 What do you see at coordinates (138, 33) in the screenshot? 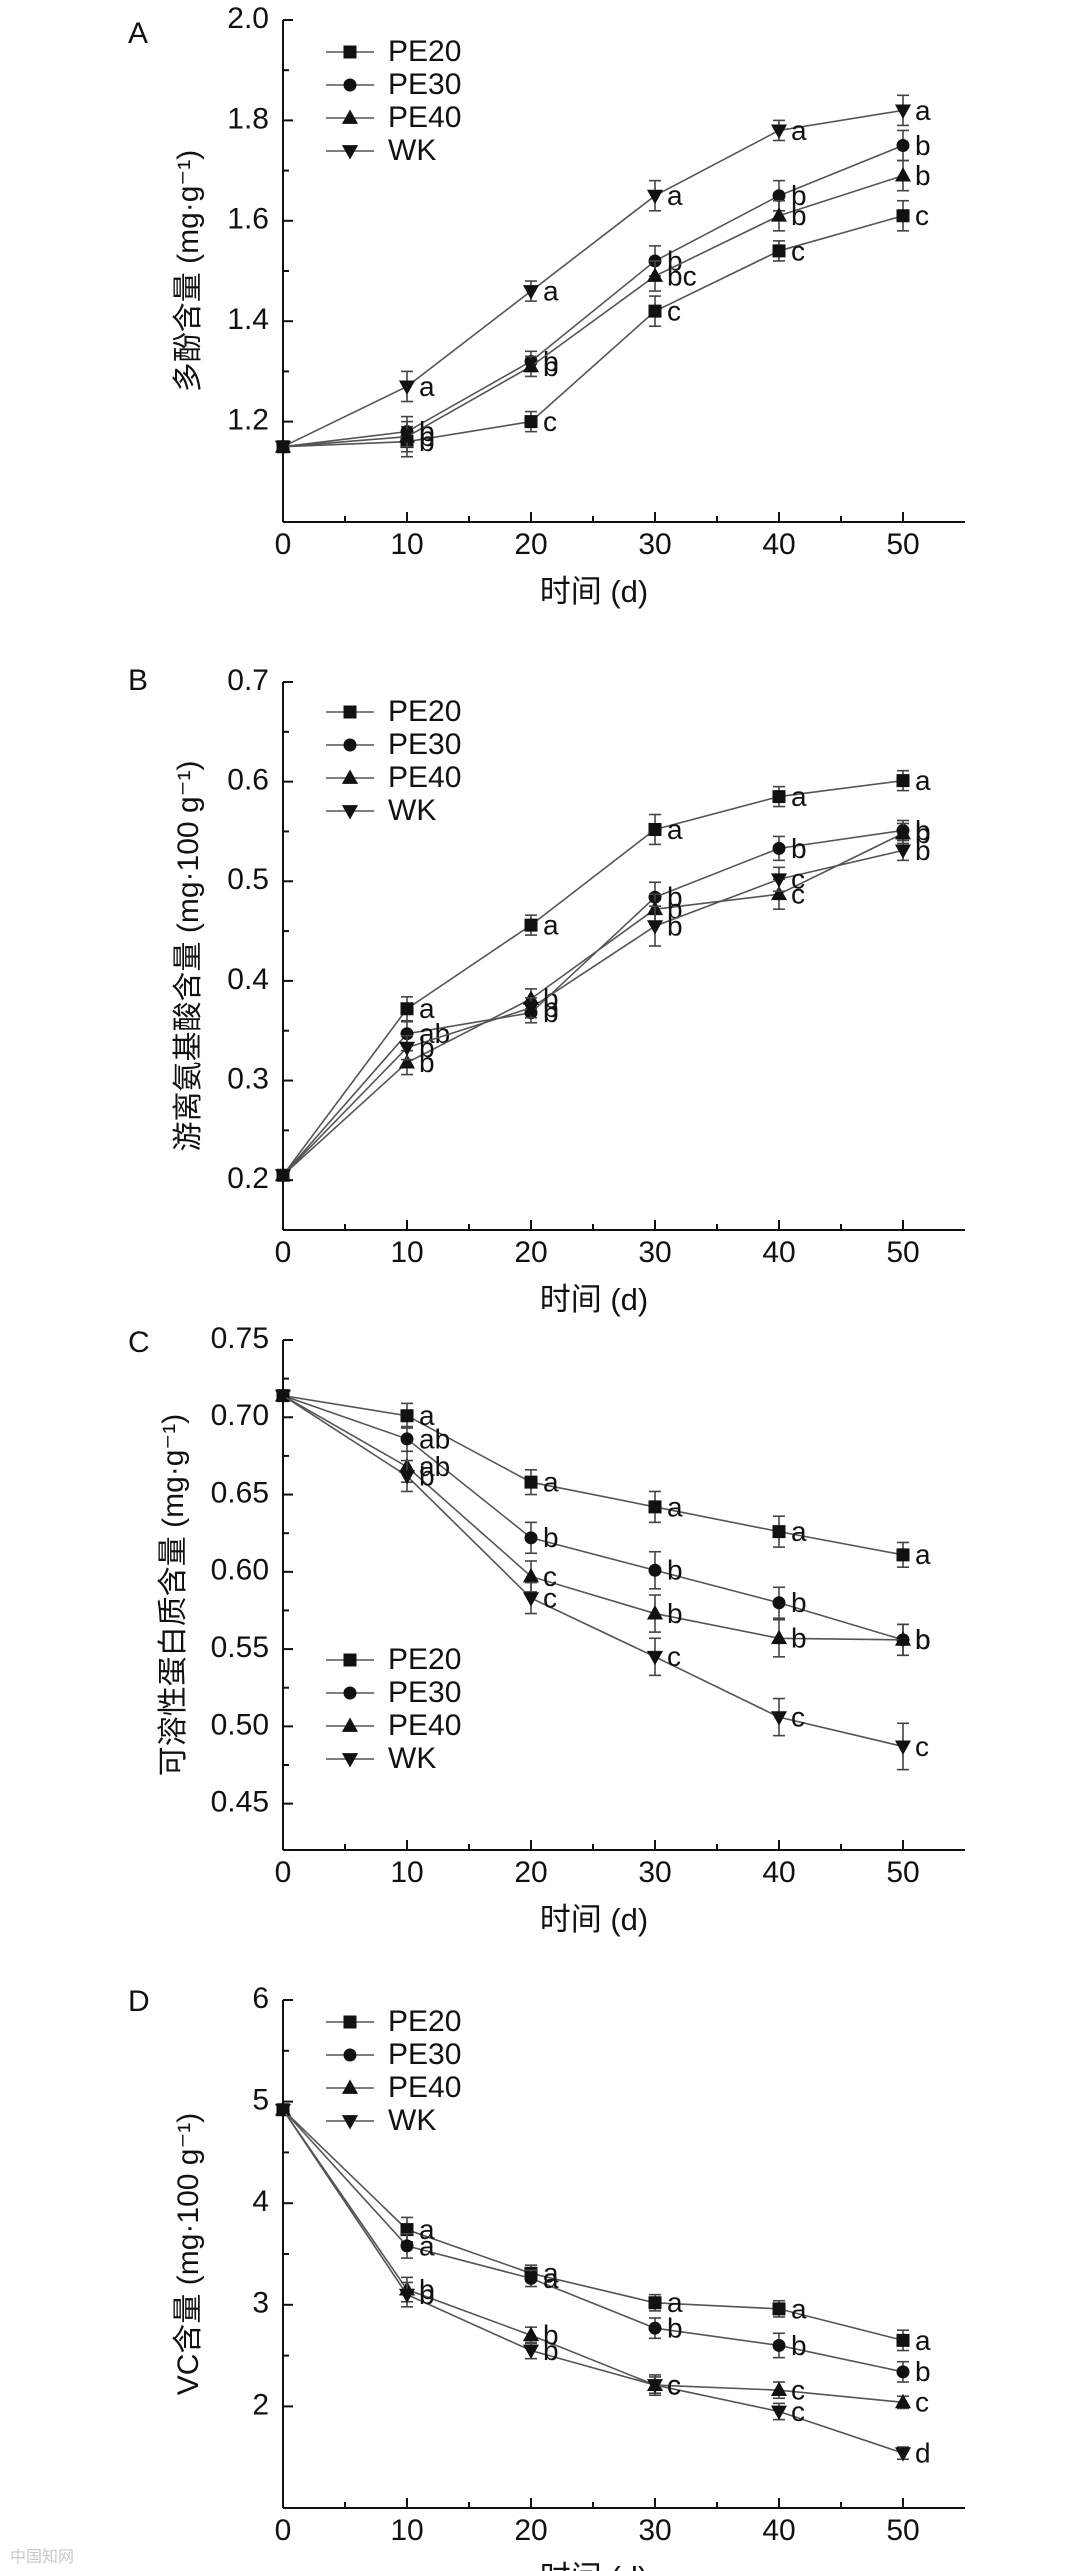
I see `panel-letter: A` at bounding box center [138, 33].